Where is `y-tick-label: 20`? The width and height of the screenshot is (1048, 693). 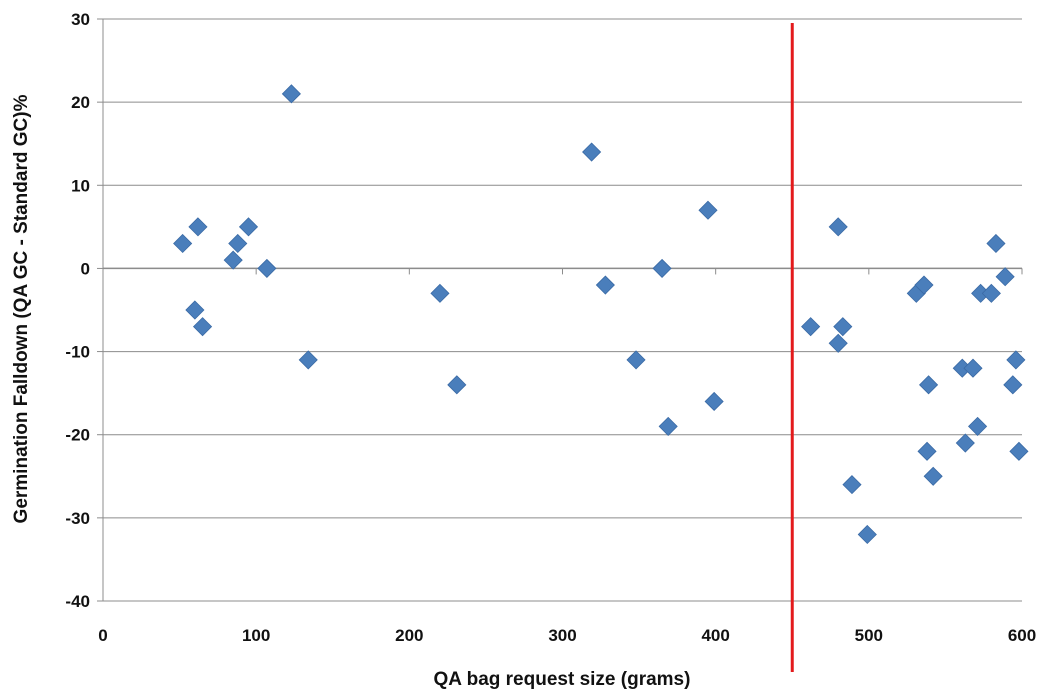 y-tick-label: 20 is located at coordinates (80, 102).